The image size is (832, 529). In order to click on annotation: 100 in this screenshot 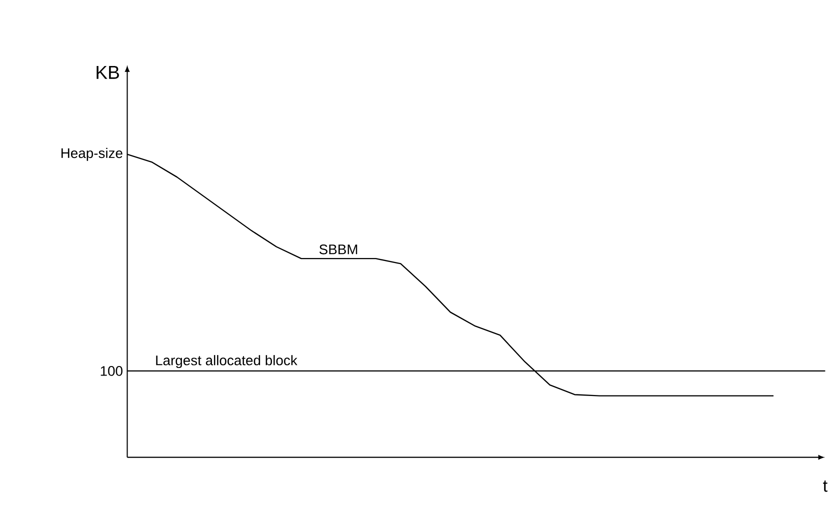, I will do `click(111, 371)`.